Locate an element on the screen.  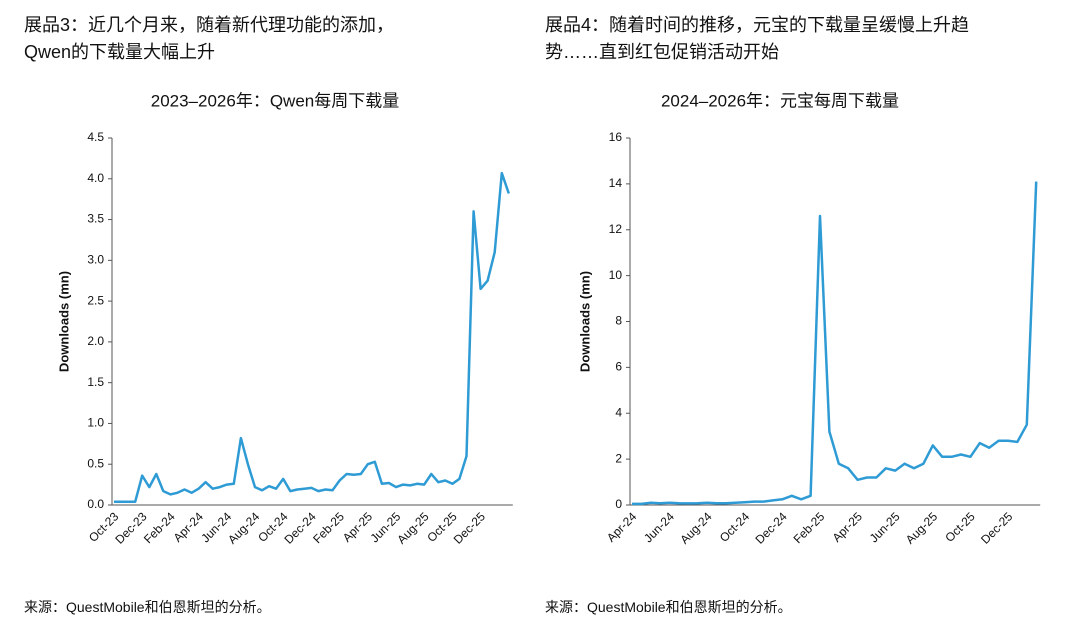
heading-line: Qwen的下载量大幅上升 is located at coordinates (120, 52).